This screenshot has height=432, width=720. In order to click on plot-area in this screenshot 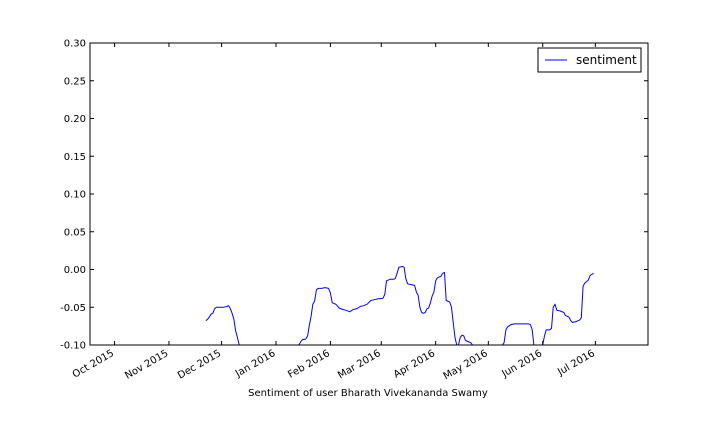, I will do `click(399, 305)`.